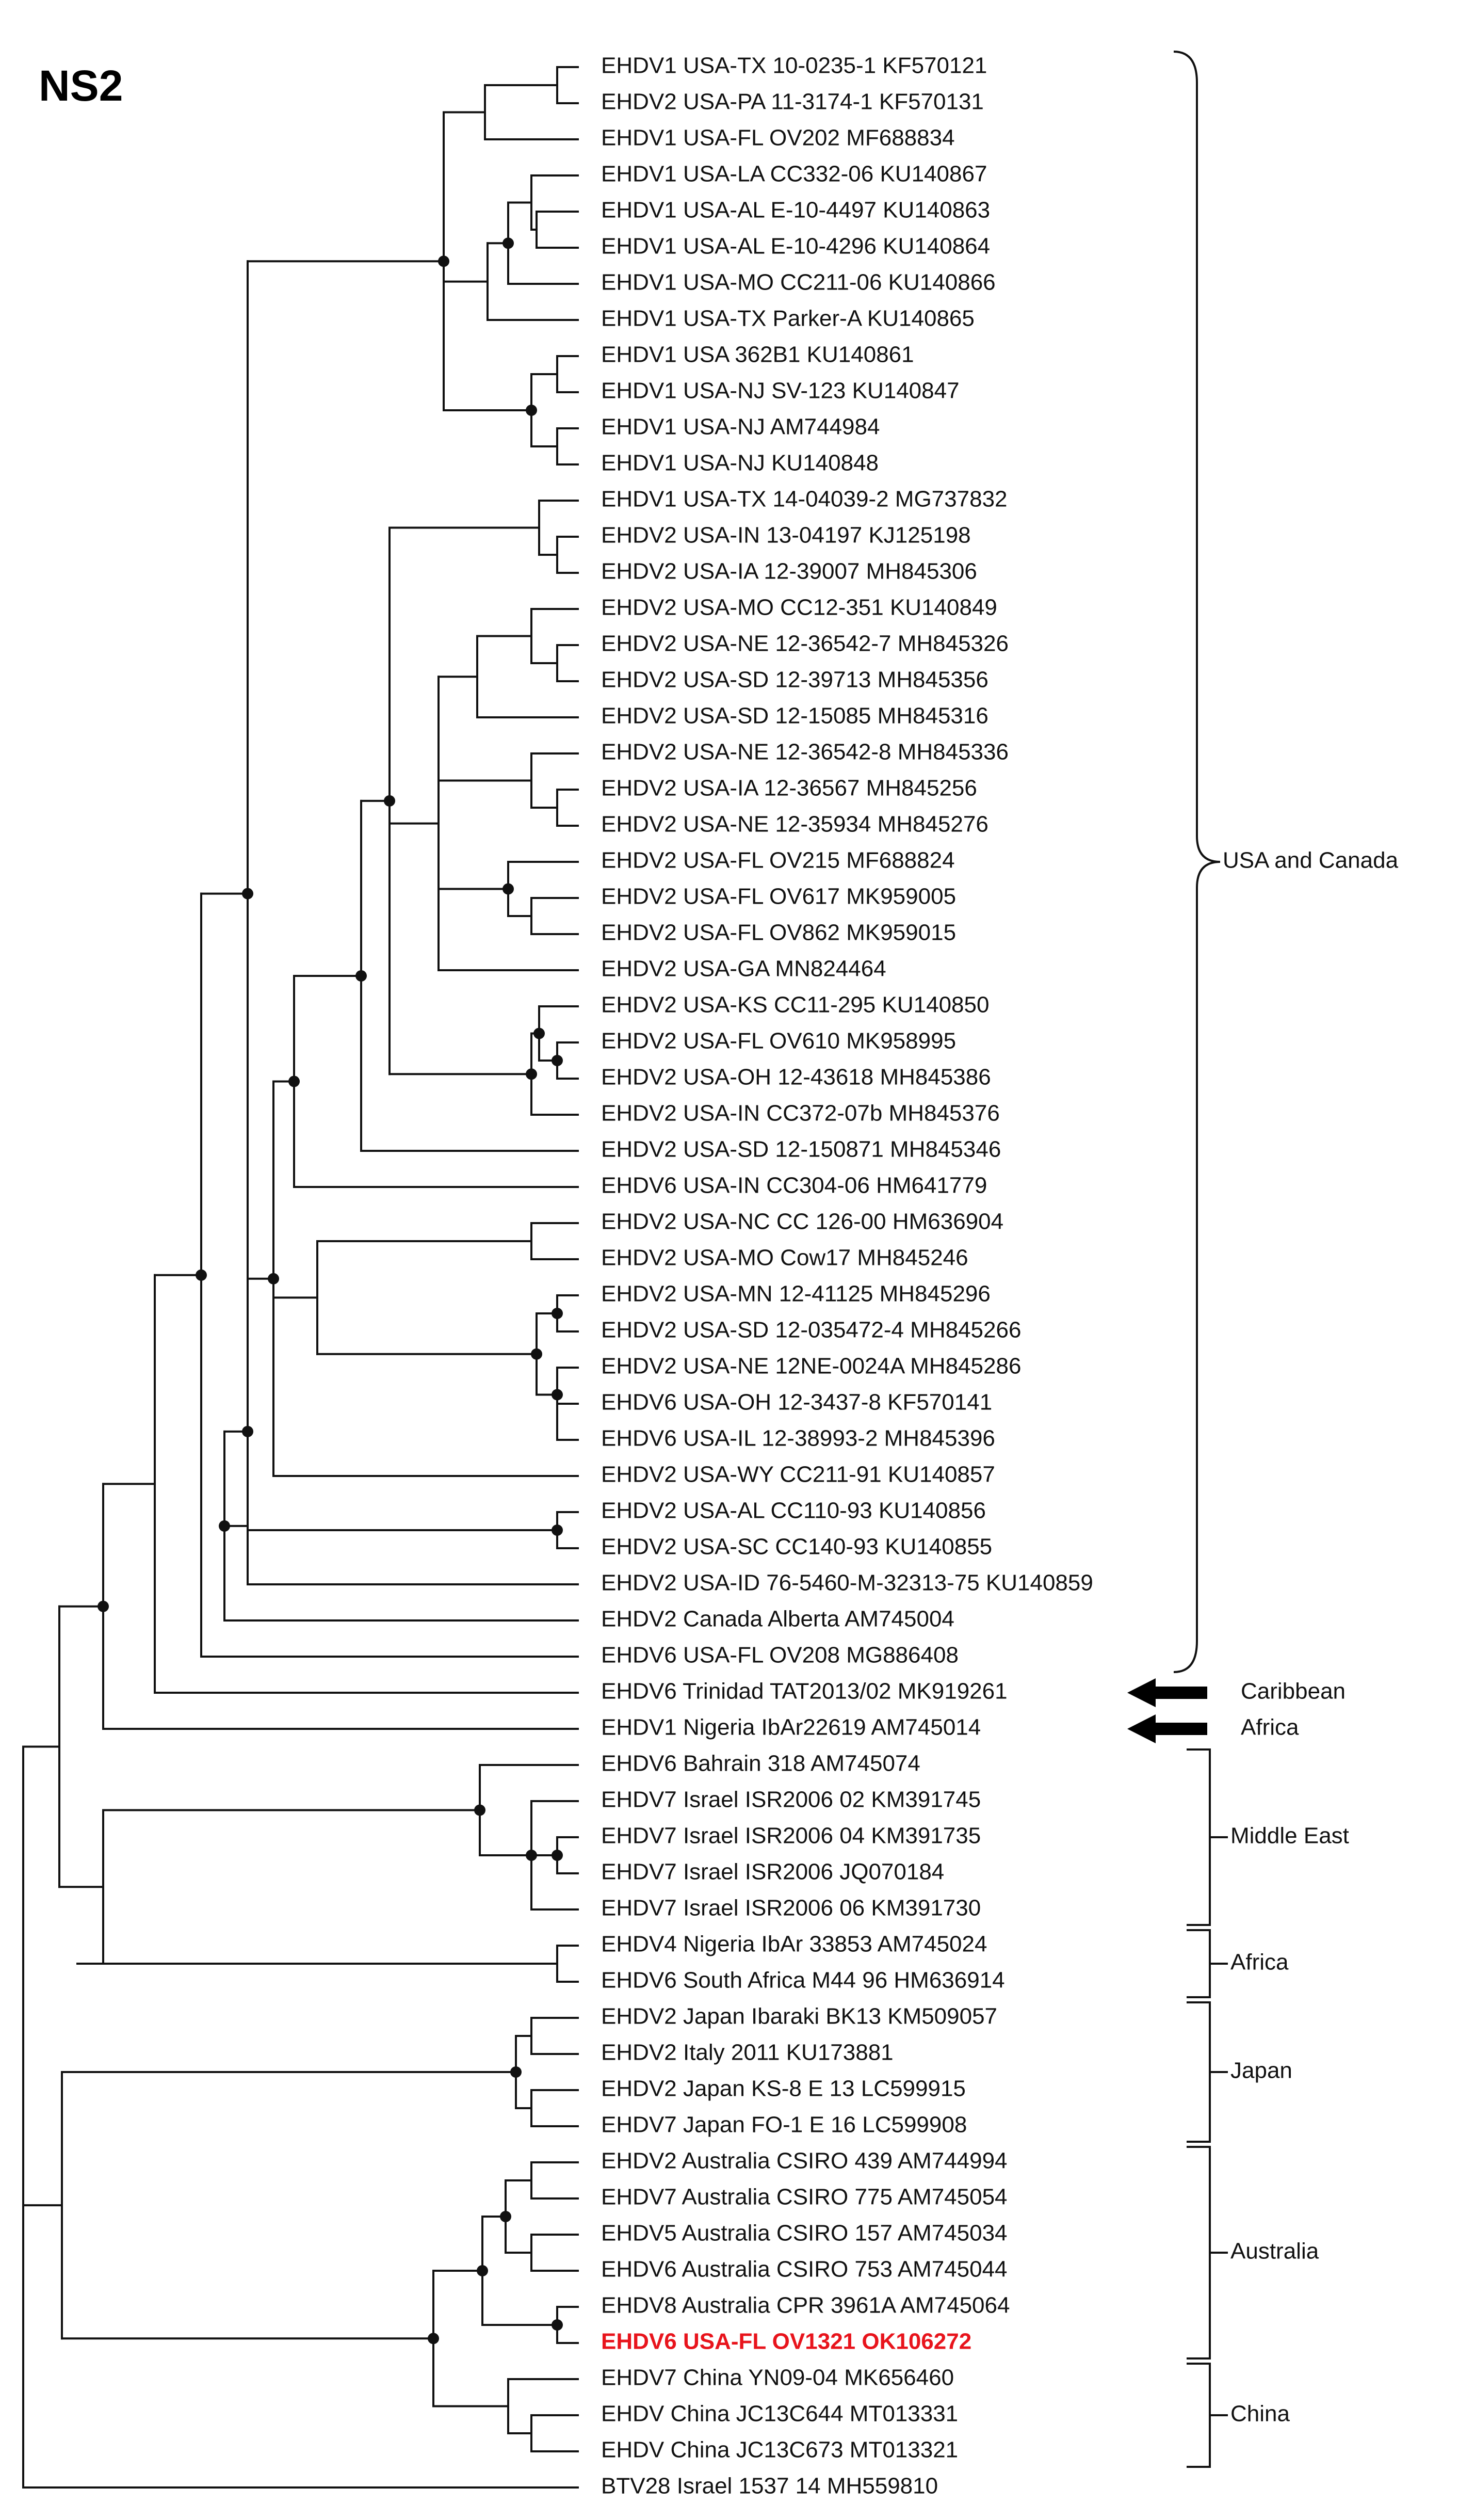 This screenshot has width=1475, height=2520. I want to click on taxon-label: EHDV6 Bahrain 318 AM745074, so click(760, 1763).